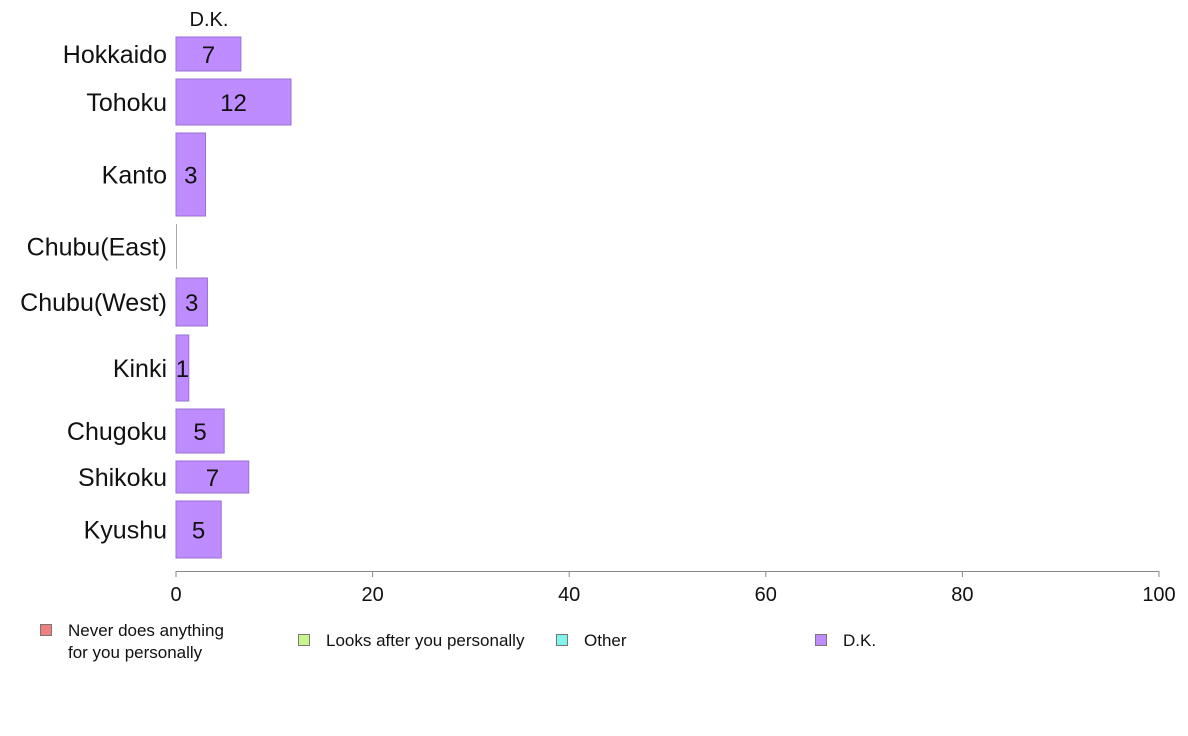 The width and height of the screenshot is (1188, 736). I want to click on category-label: Tohoku, so click(126, 103).